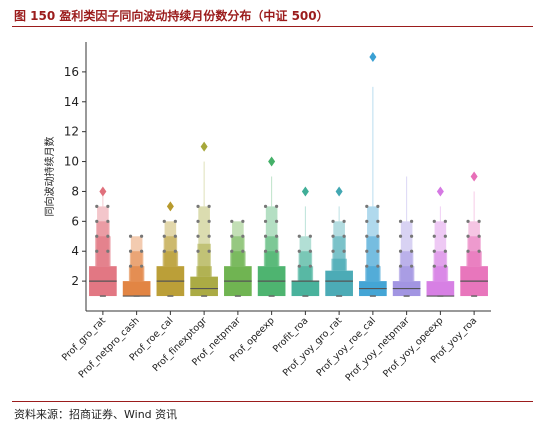 This screenshot has height=438, width=545. I want to click on y-tick-label: 6, so click(75, 221).